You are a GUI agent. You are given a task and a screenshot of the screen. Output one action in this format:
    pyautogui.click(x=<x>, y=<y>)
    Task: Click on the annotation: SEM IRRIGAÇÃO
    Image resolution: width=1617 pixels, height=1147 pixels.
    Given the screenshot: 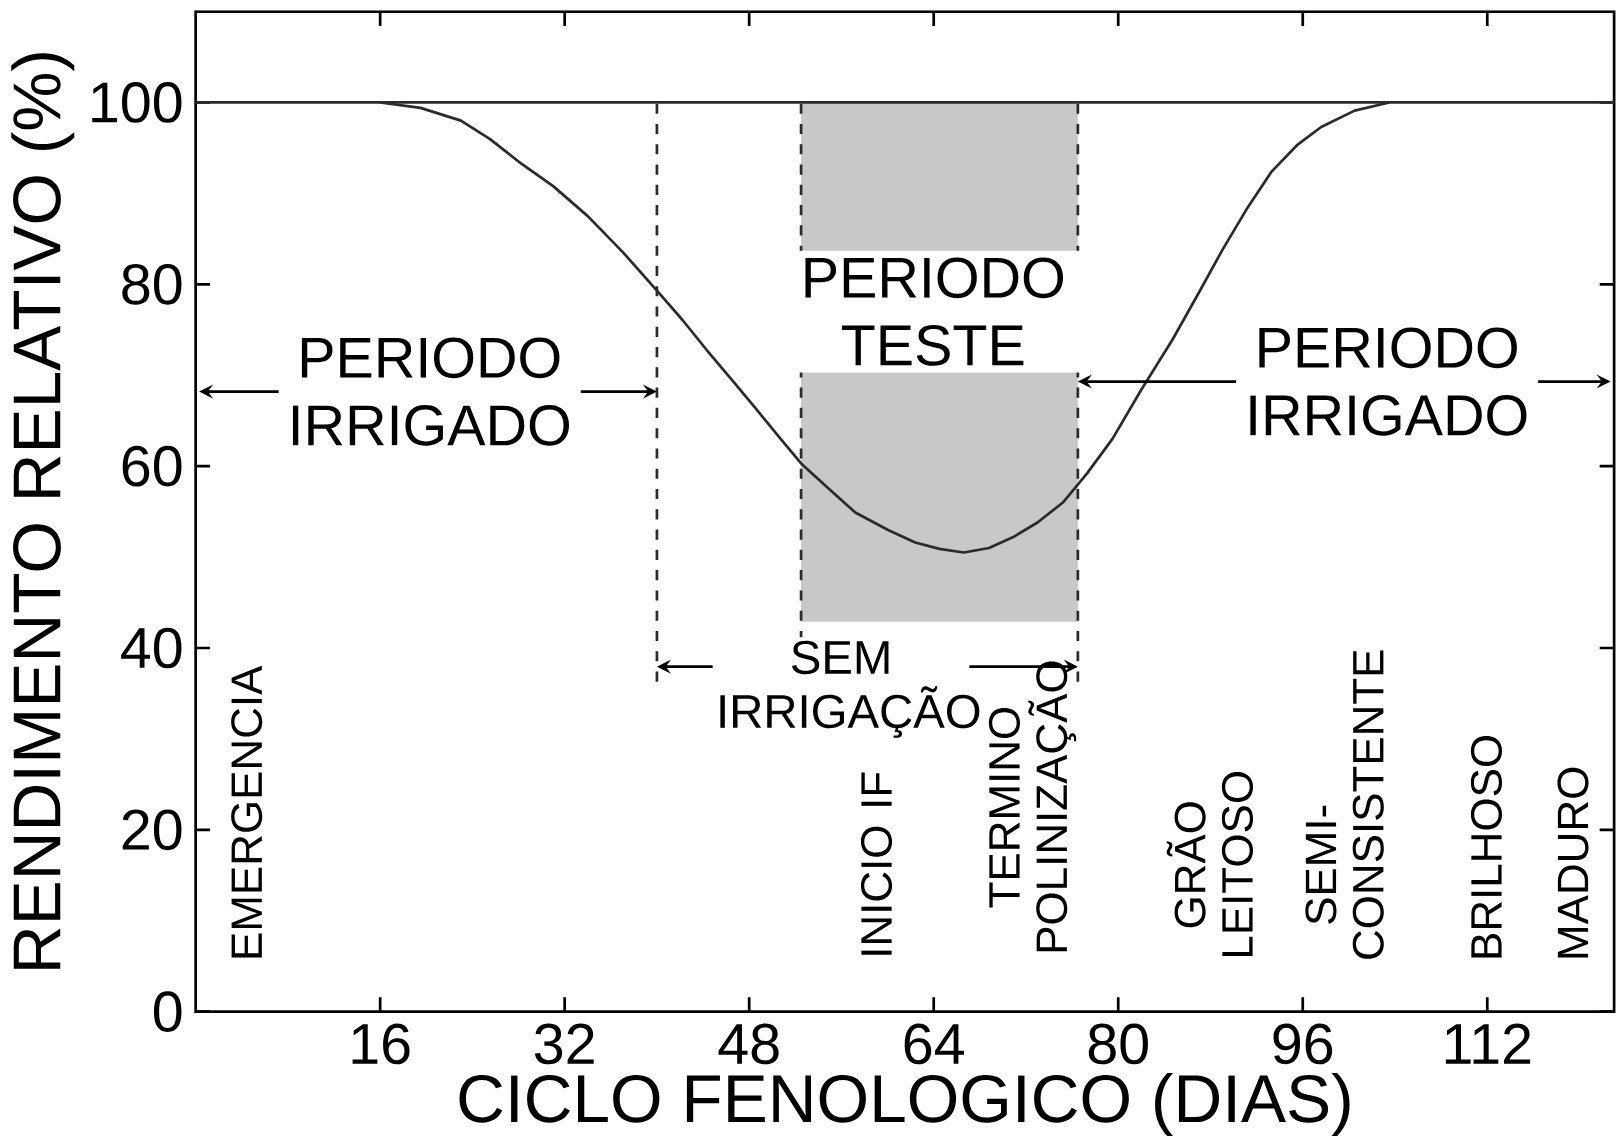 What is the action you would take?
    pyautogui.click(x=850, y=689)
    